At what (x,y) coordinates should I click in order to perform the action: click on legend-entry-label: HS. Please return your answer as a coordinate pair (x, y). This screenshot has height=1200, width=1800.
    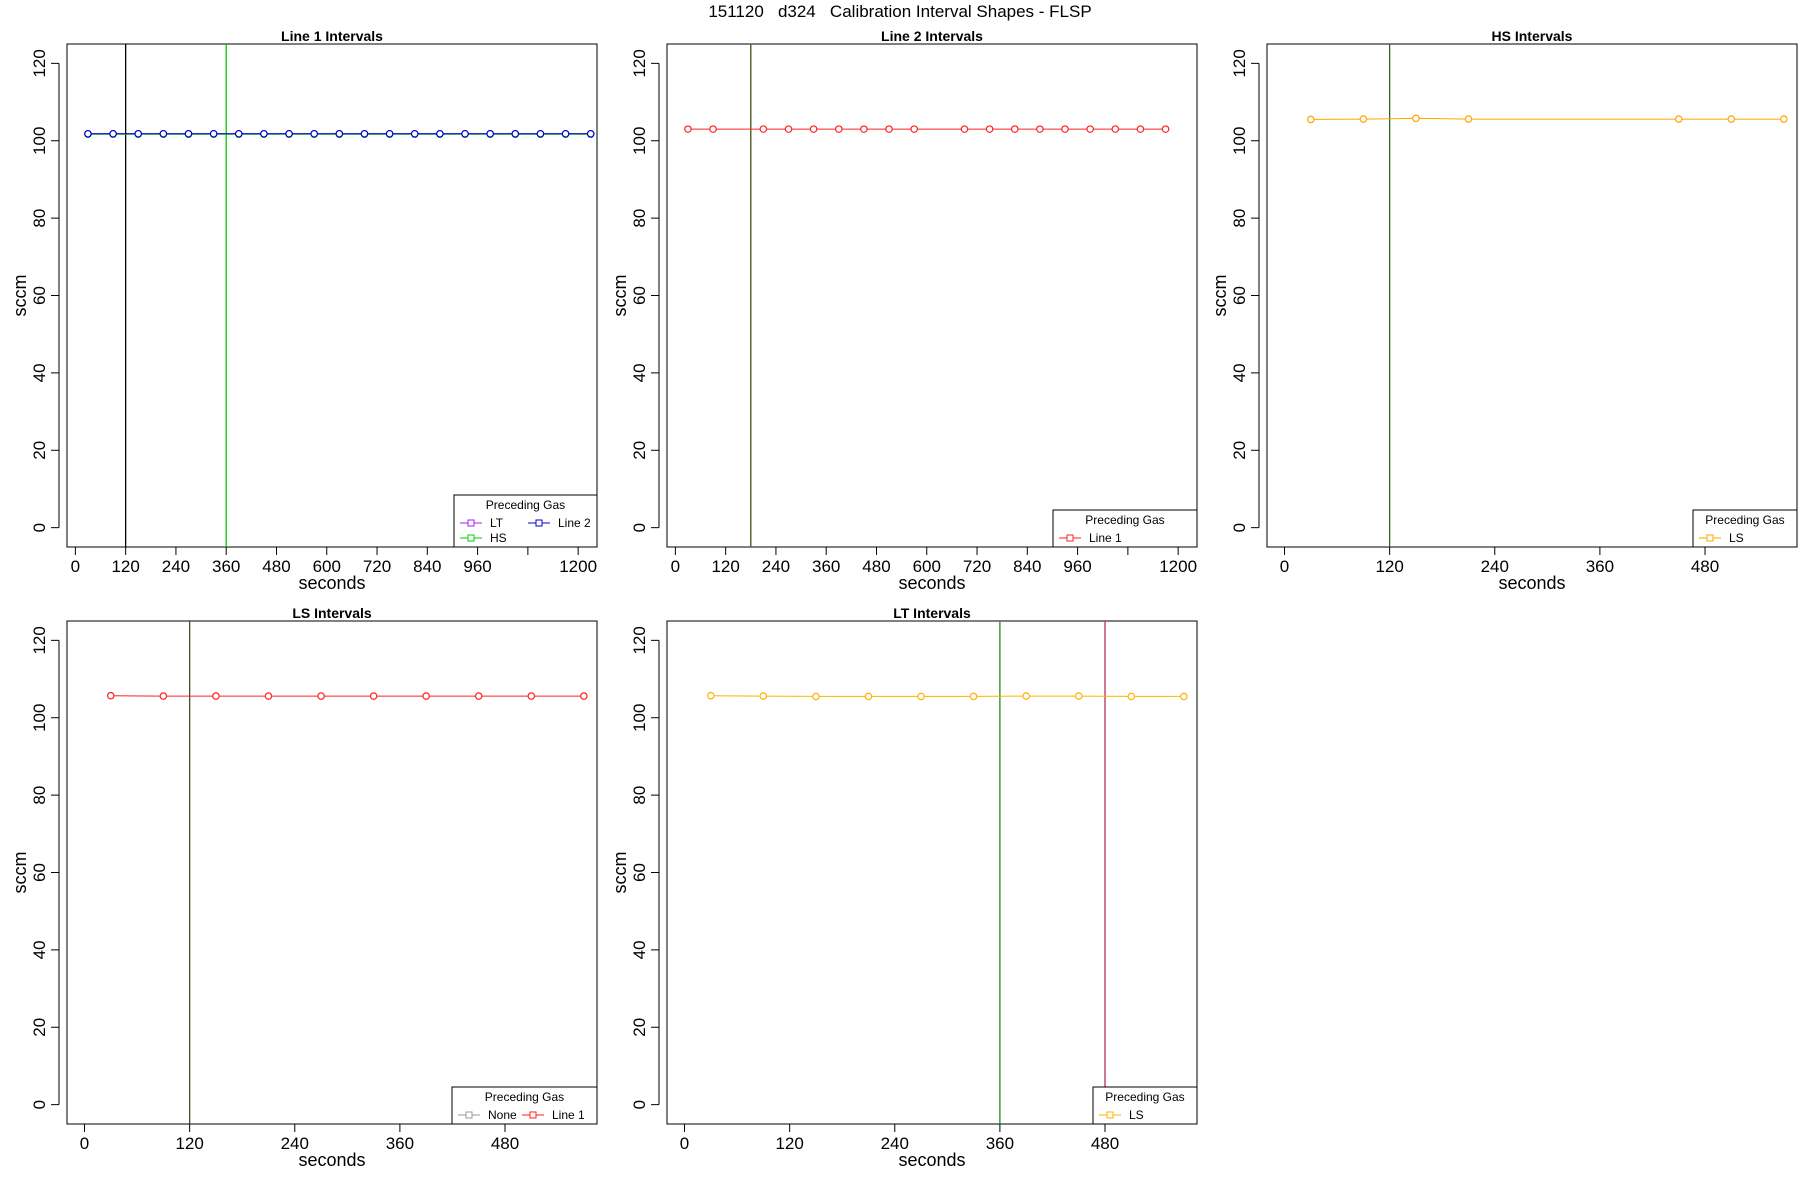
    Looking at the image, I should click on (498, 538).